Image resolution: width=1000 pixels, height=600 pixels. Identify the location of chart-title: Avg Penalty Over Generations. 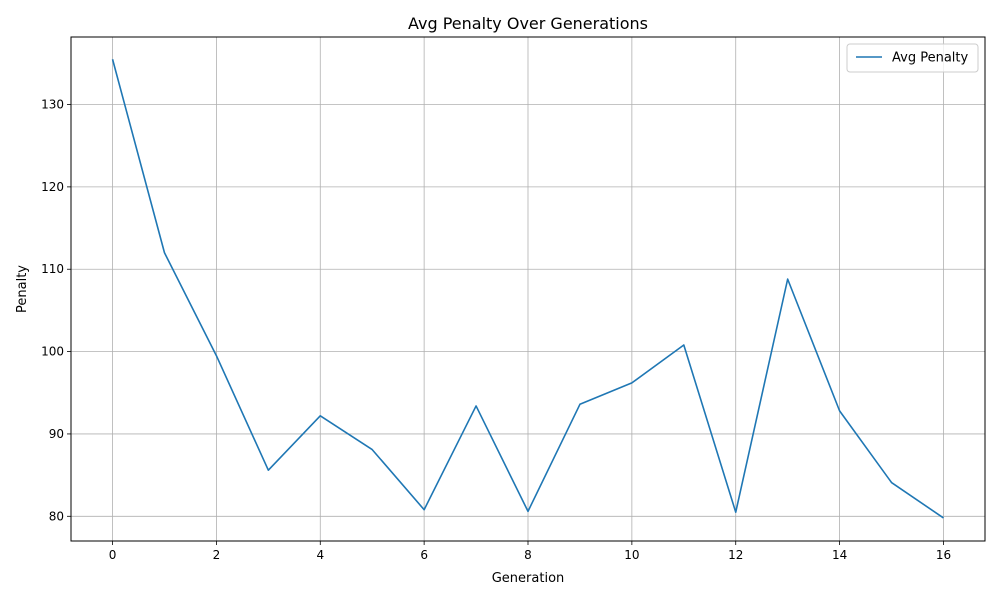
(528, 23).